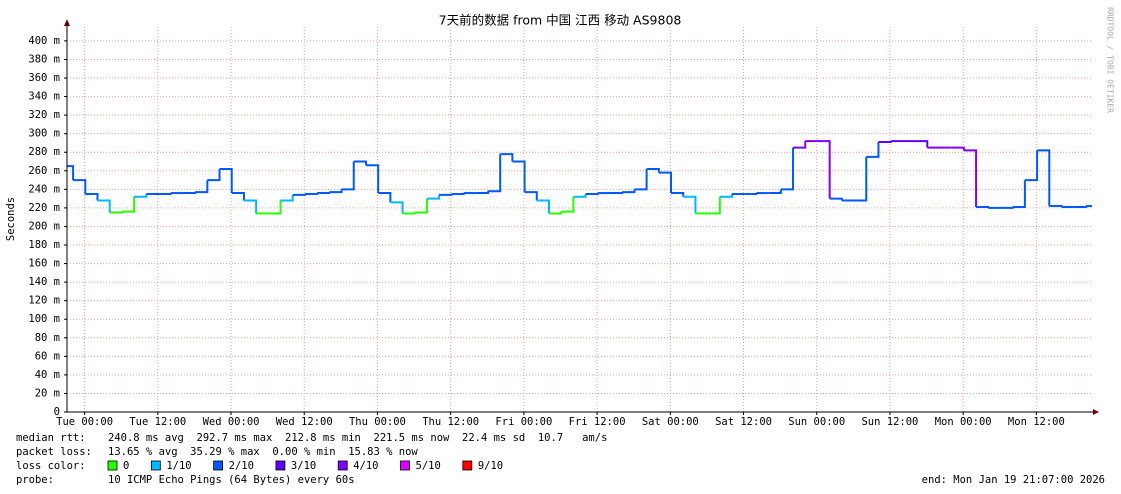 This screenshot has width=1121, height=494. What do you see at coordinates (428, 466) in the screenshot?
I see `legend-label: 5/10` at bounding box center [428, 466].